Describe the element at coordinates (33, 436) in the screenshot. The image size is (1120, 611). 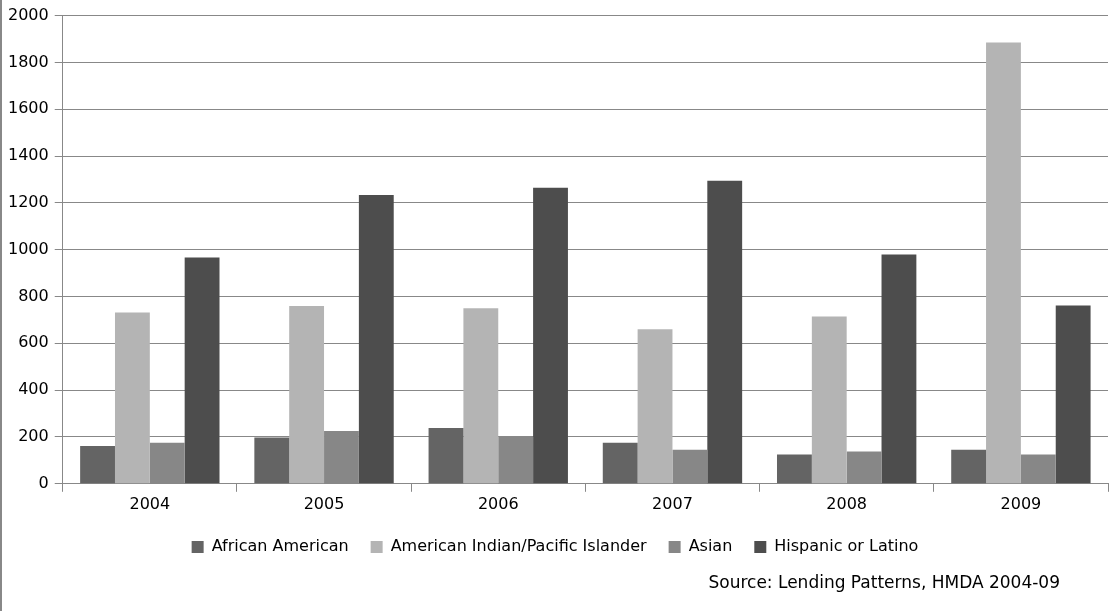
I see `y-tick-label: 200` at that location.